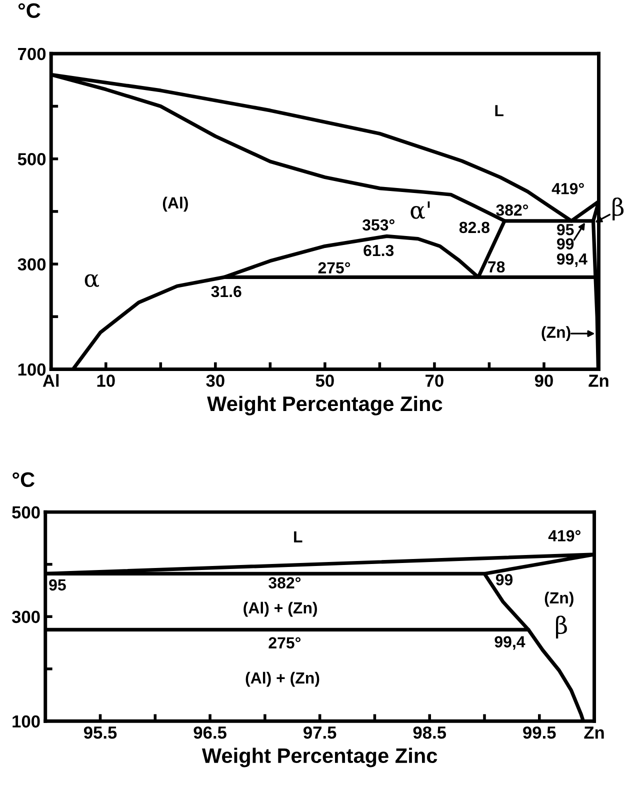 This screenshot has height=789, width=639. Describe the element at coordinates (50, 380) in the screenshot. I see `x-tick-label: Al` at that location.